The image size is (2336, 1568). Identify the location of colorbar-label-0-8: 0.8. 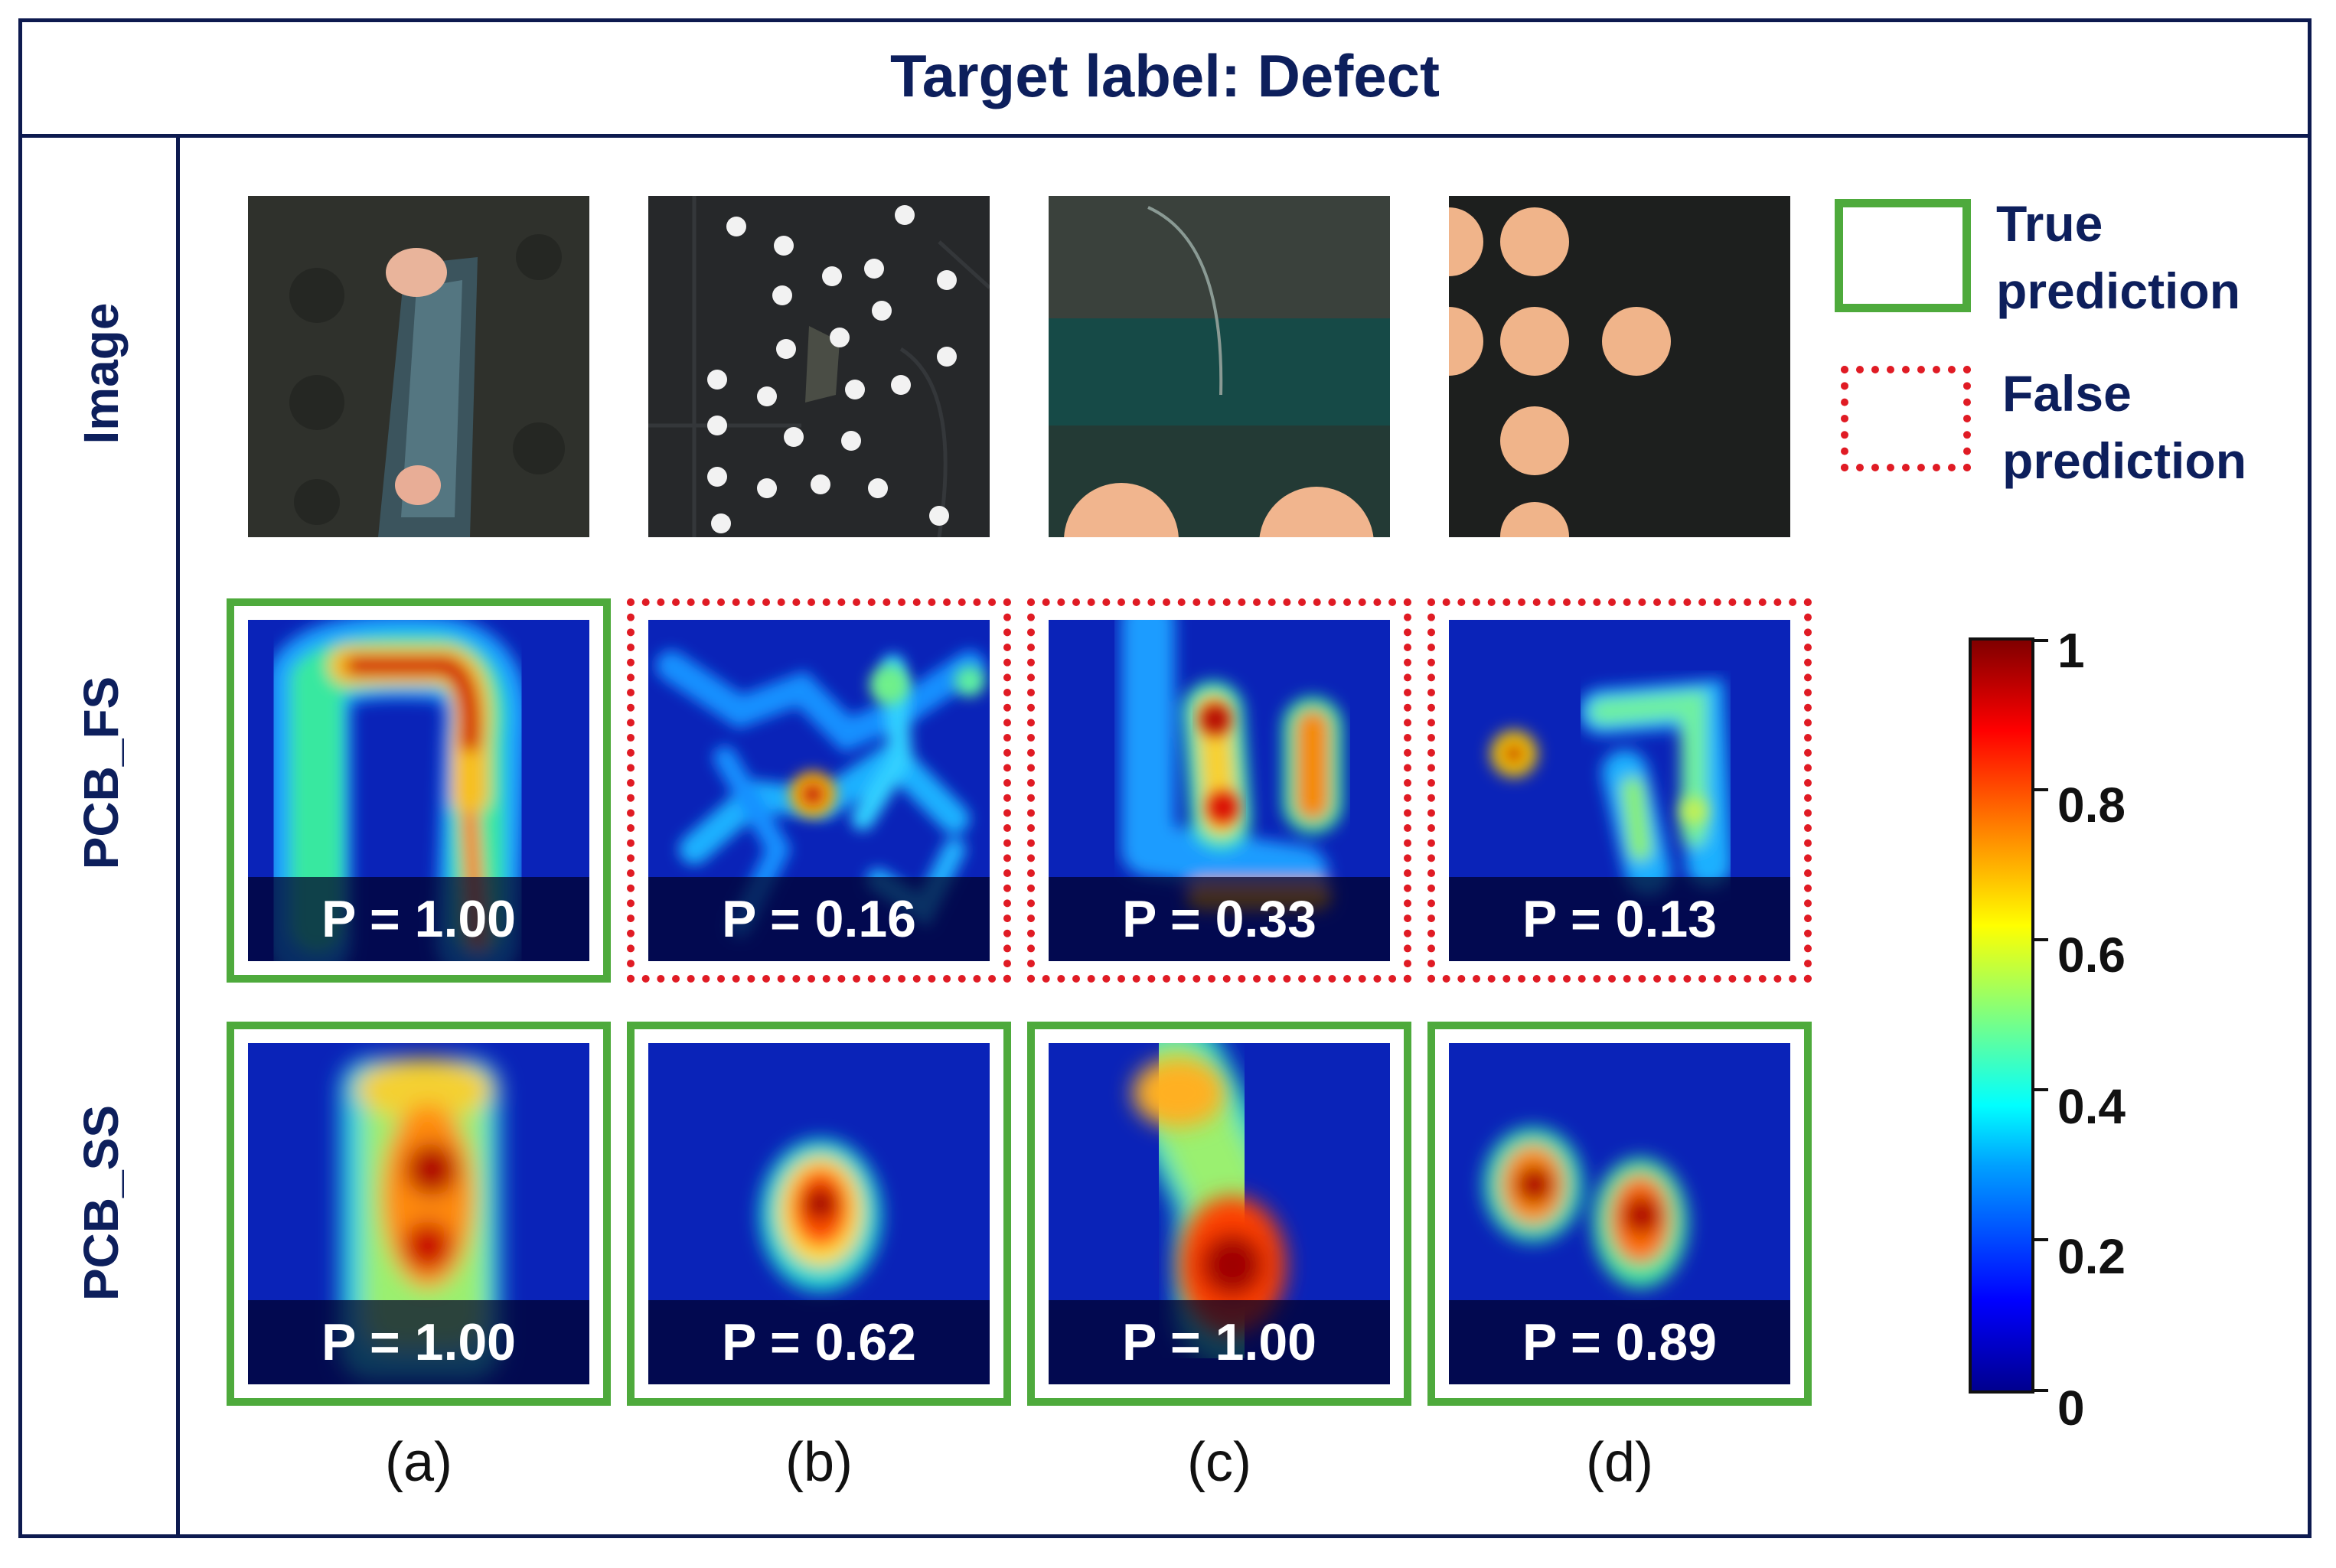
(2091, 805).